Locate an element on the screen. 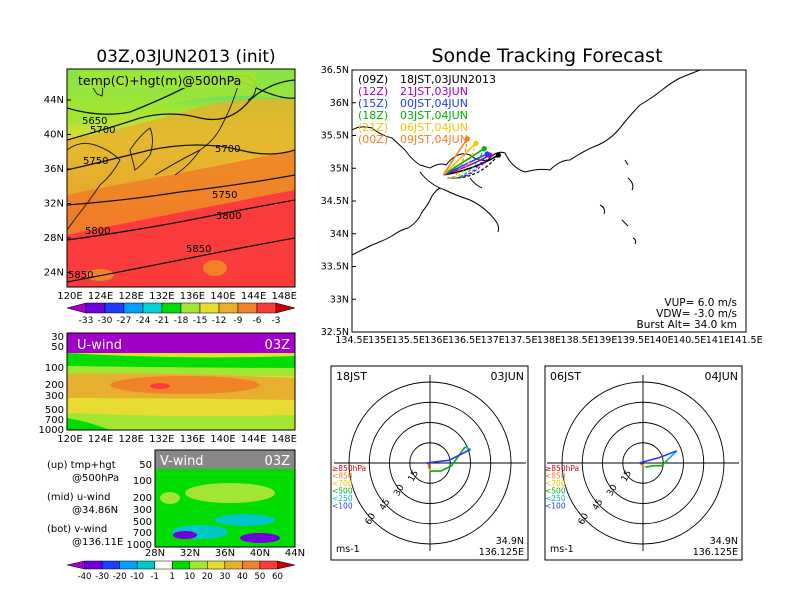 The width and height of the screenshot is (792, 612). track-lat-tick: 36.5N is located at coordinates (335, 70).